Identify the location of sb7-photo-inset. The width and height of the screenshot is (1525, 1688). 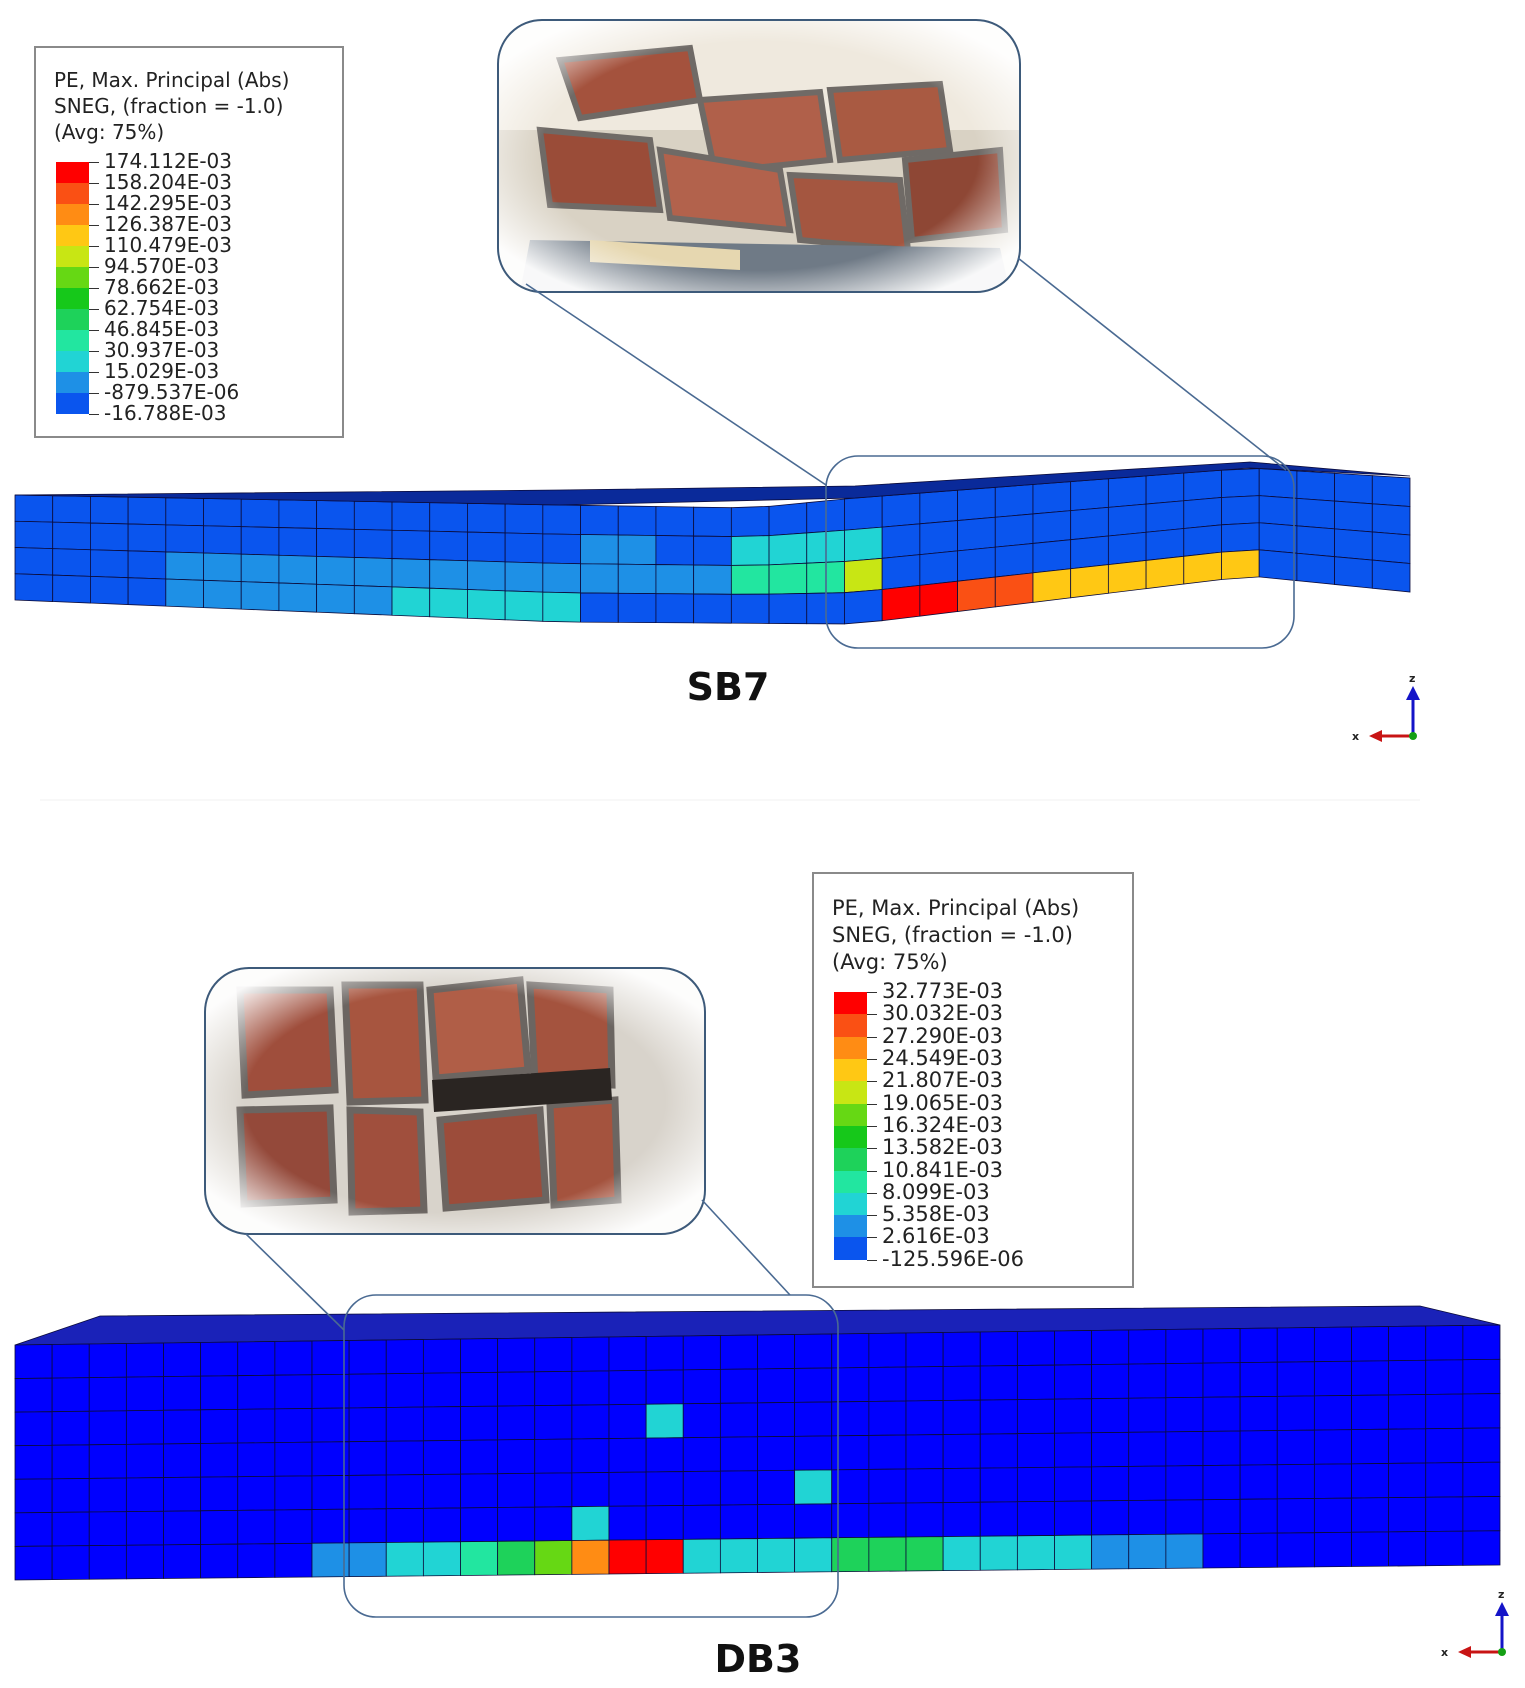
(759, 156).